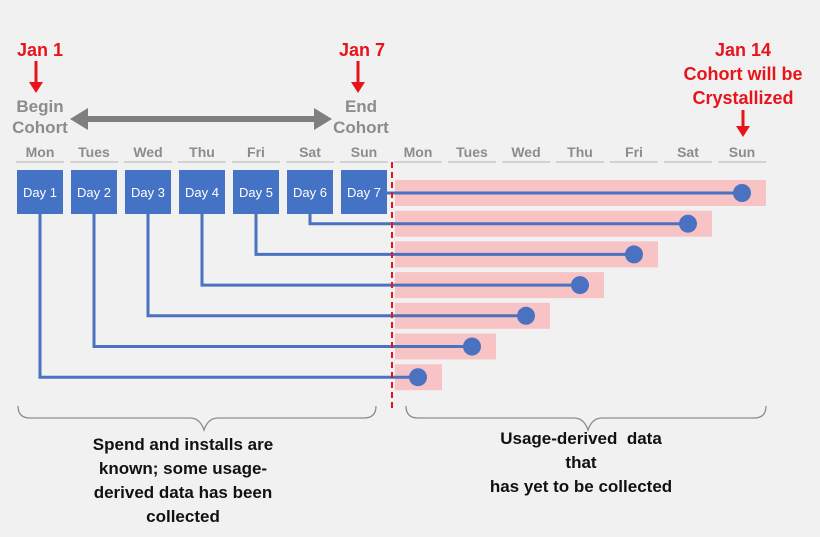  What do you see at coordinates (197, 419) in the screenshot?
I see `left-brace` at bounding box center [197, 419].